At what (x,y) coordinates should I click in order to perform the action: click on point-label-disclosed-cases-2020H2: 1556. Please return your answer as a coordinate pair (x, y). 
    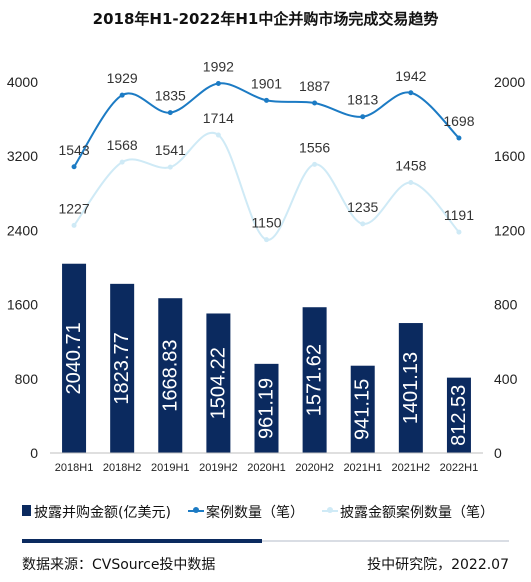
    Looking at the image, I should click on (314, 147).